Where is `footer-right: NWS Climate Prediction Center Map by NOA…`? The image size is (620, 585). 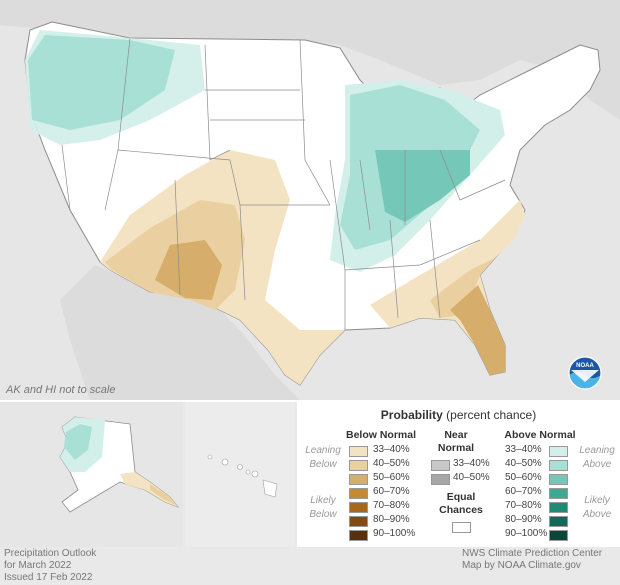
footer-right: NWS Climate Prediction Center Map by NOA… is located at coordinates (532, 560).